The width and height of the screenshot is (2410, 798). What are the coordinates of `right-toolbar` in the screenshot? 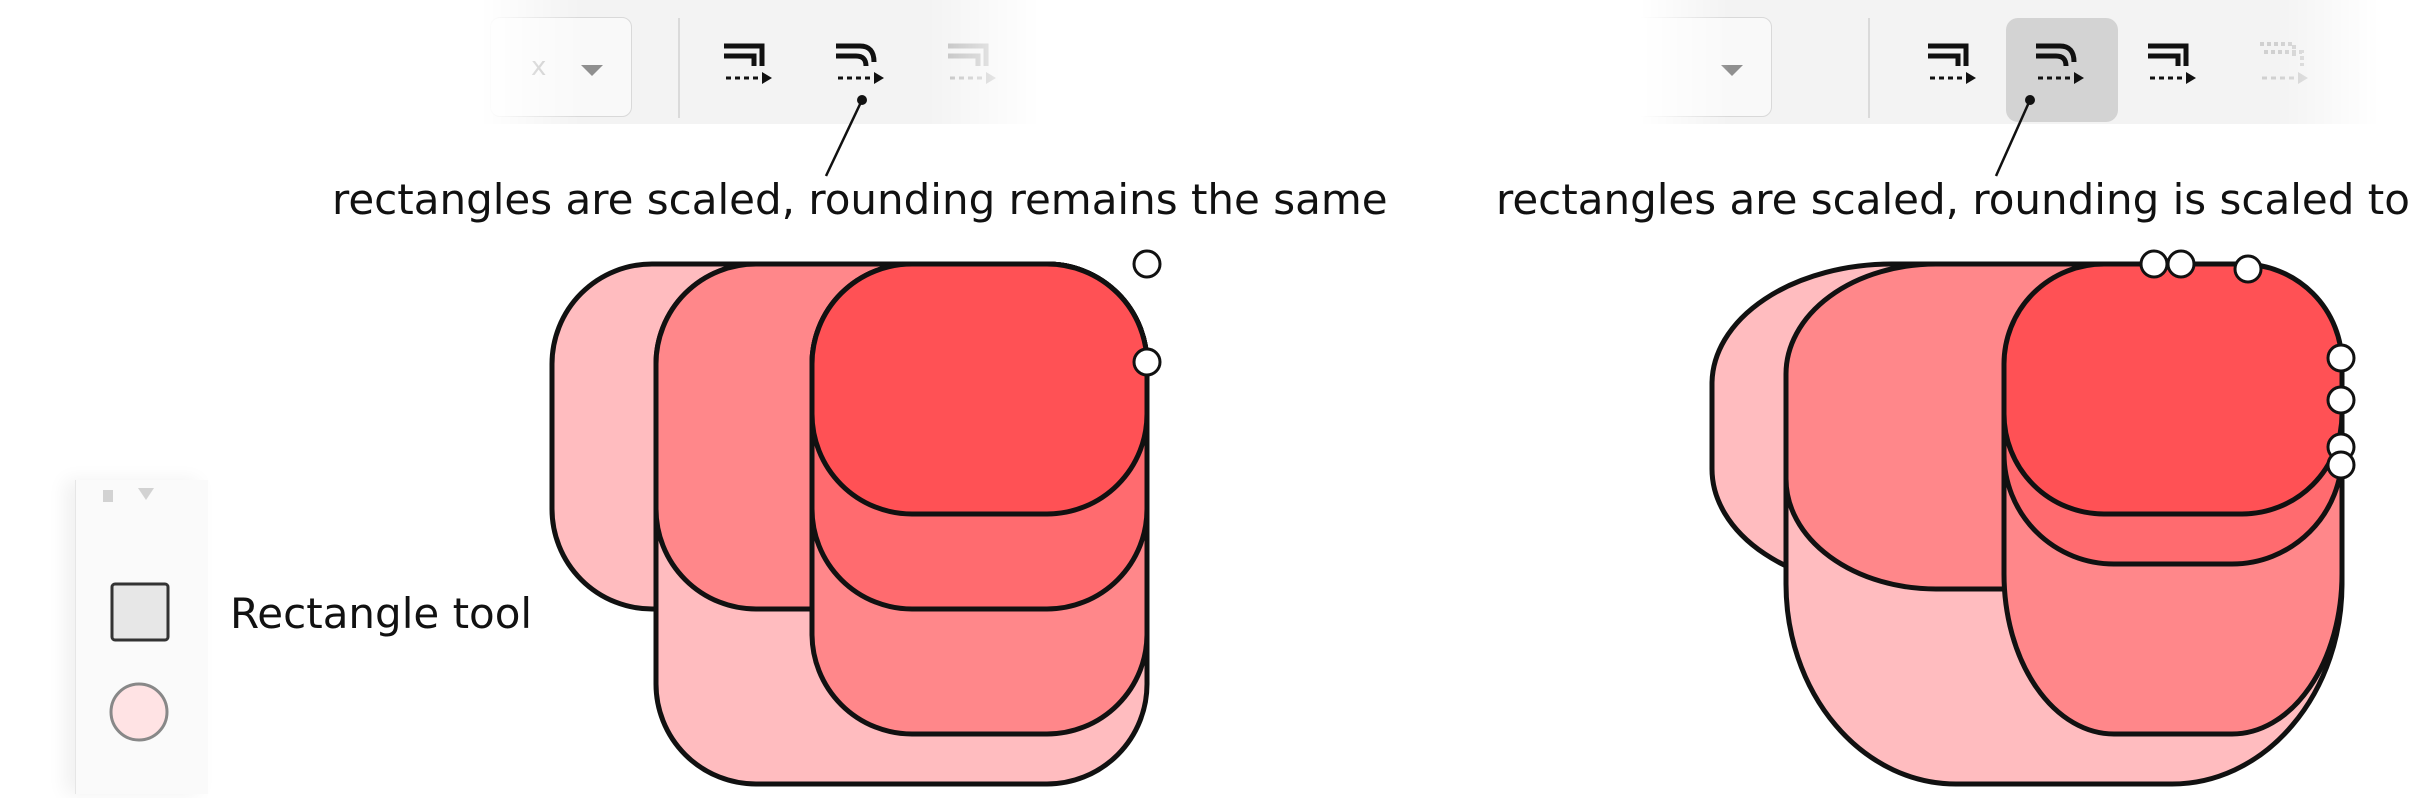 It's located at (2005, 62).